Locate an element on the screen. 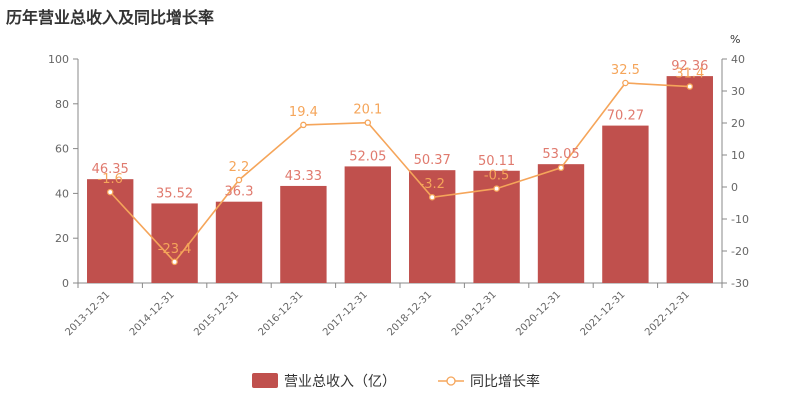 The height and width of the screenshot is (400, 800). y-left-tick-label: 0 is located at coordinates (65, 283).